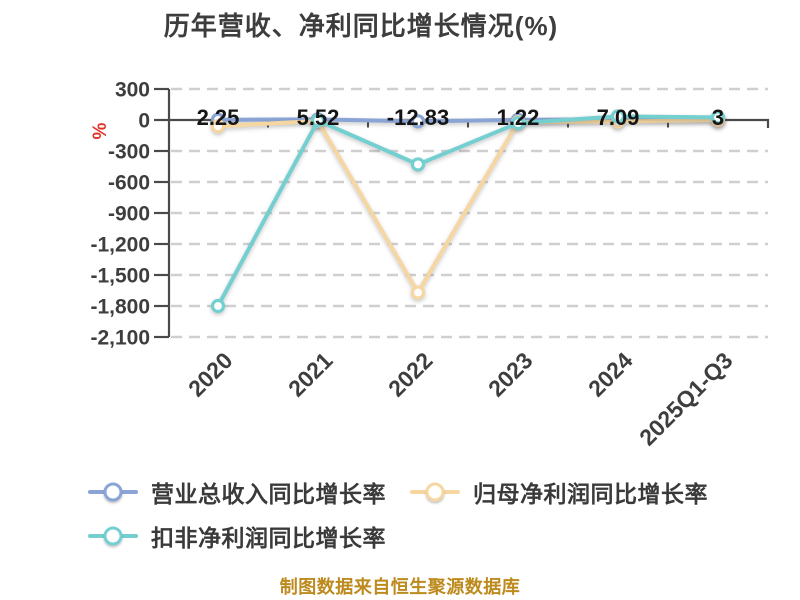 The height and width of the screenshot is (600, 800). I want to click on y-tick-label: -300, so click(129, 152).